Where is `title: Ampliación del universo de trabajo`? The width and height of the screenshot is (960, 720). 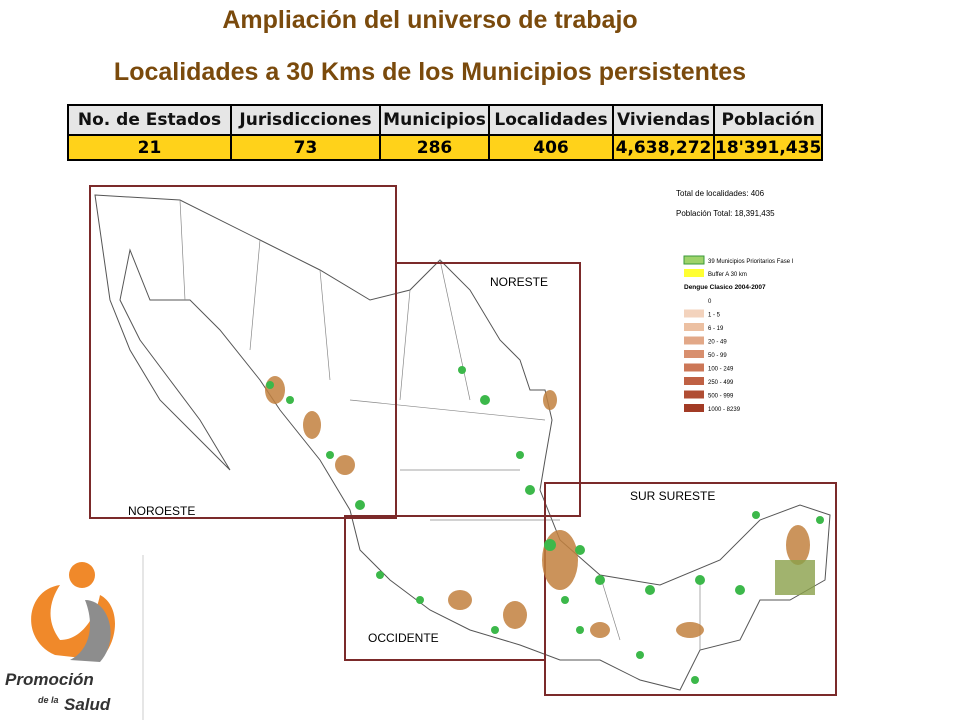 title: Ampliación del universo de trabajo is located at coordinates (430, 20).